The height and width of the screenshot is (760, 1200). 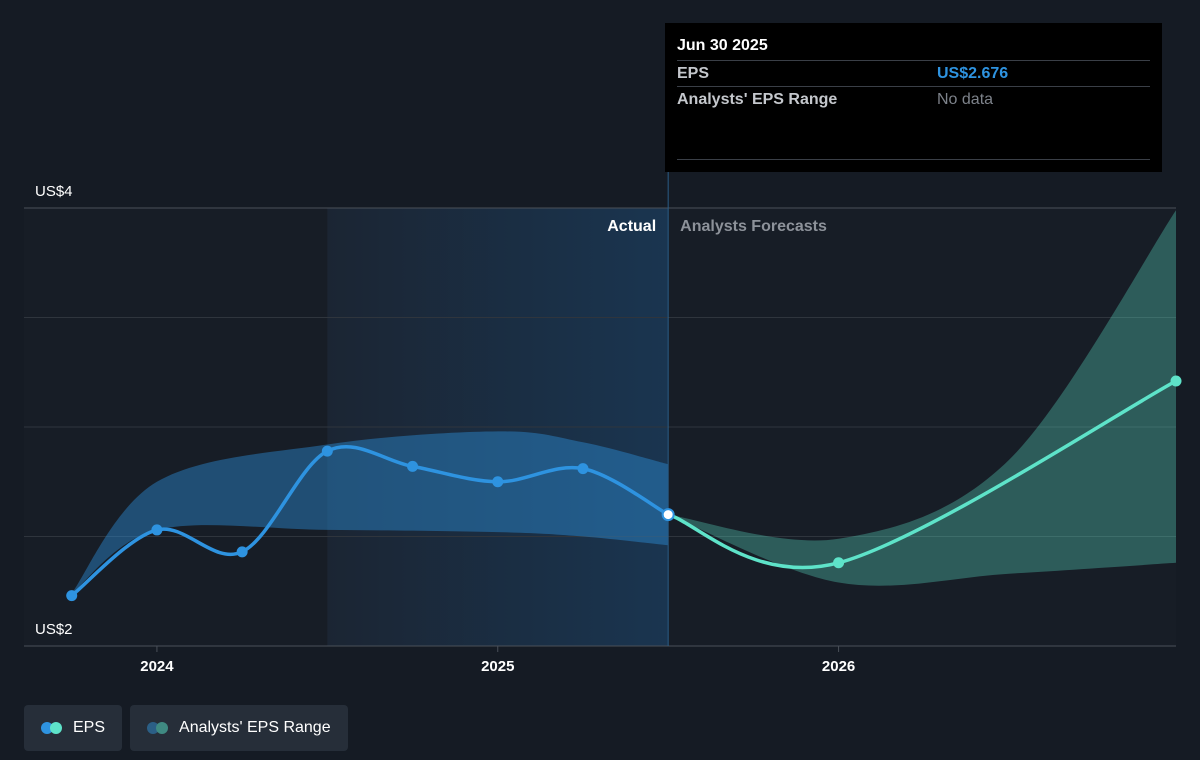 I want to click on tooltip-range-label: Analysts' EPS Range, so click(x=757, y=99).